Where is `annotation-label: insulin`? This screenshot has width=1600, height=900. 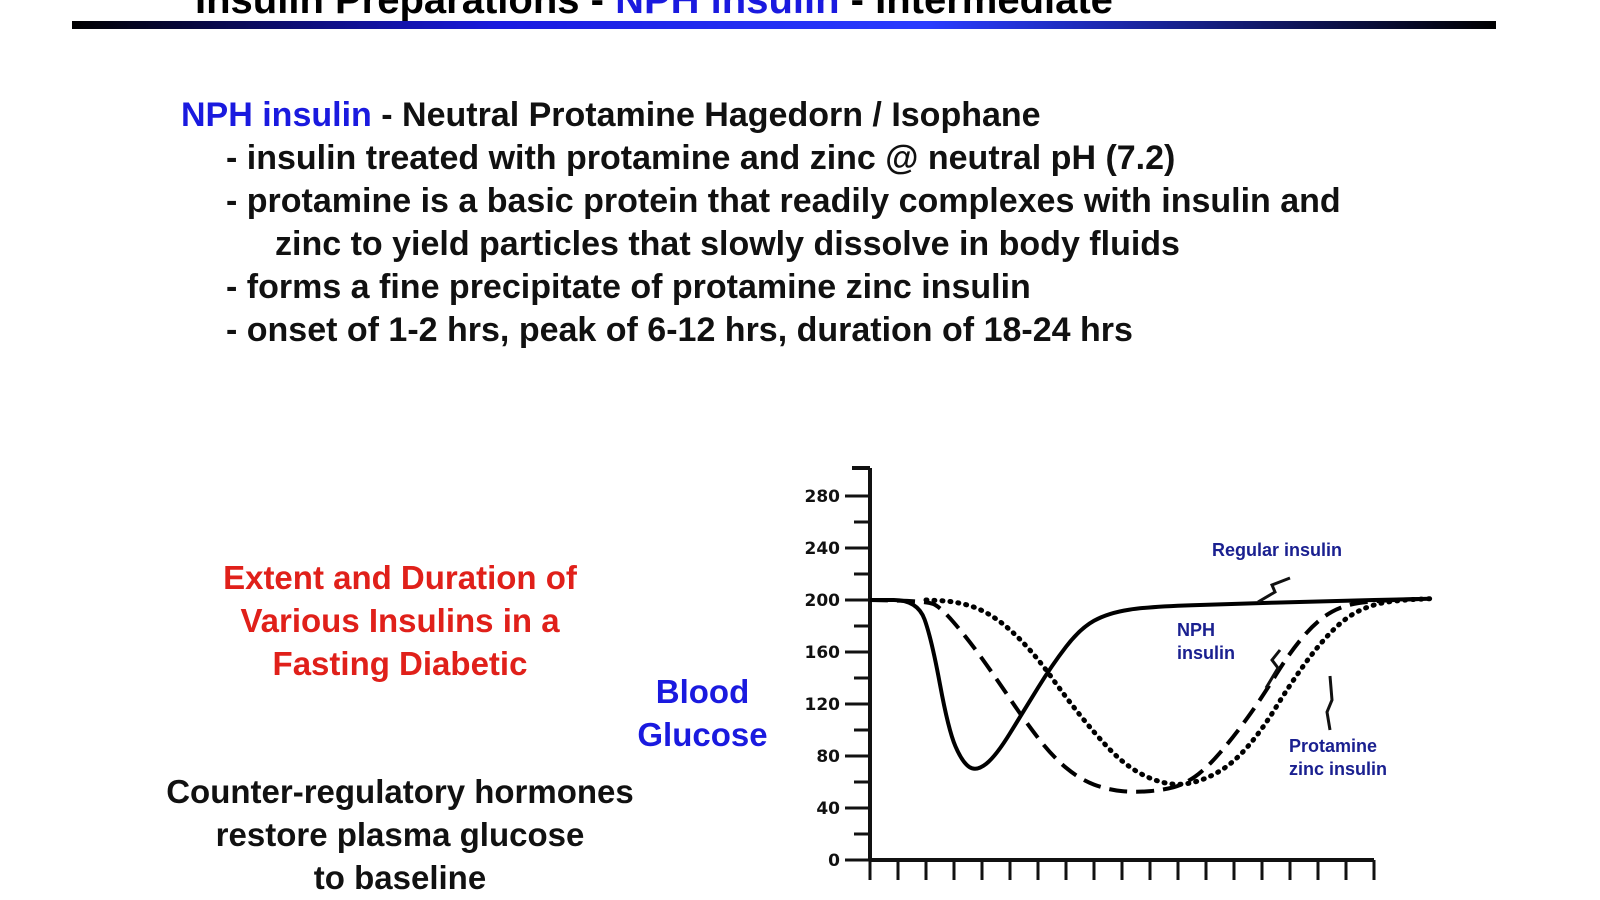 annotation-label: insulin is located at coordinates (1206, 653).